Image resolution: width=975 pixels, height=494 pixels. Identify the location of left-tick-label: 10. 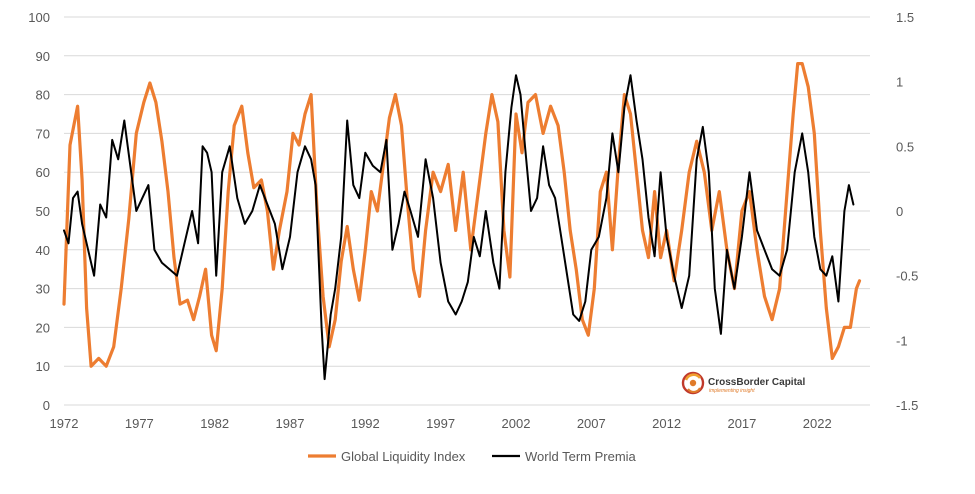
(43, 366).